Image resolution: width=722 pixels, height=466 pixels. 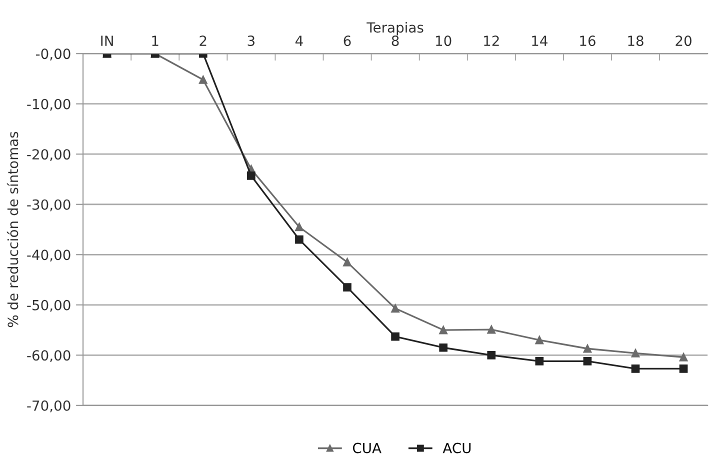 What do you see at coordinates (48, 205) in the screenshot?
I see `y-tick-label: -30,00` at bounding box center [48, 205].